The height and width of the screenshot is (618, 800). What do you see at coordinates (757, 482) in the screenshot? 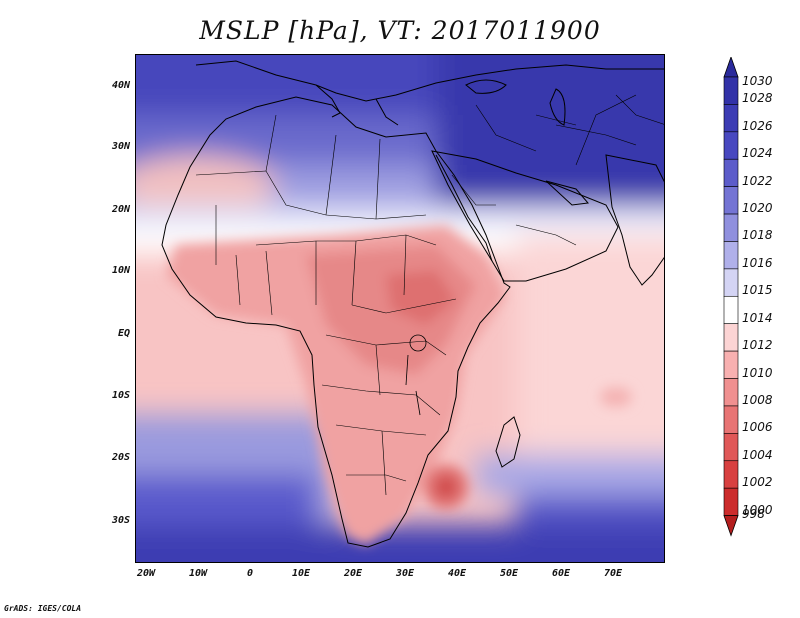
I see `colorbar-level-label: 1002` at bounding box center [757, 482].